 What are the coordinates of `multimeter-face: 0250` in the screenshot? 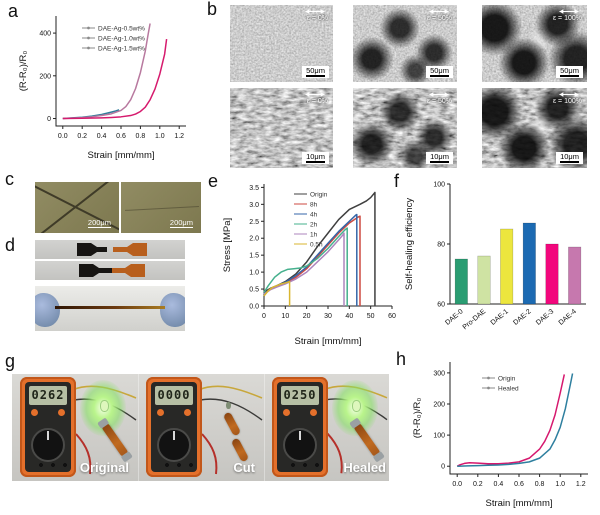 It's located at (300, 427).